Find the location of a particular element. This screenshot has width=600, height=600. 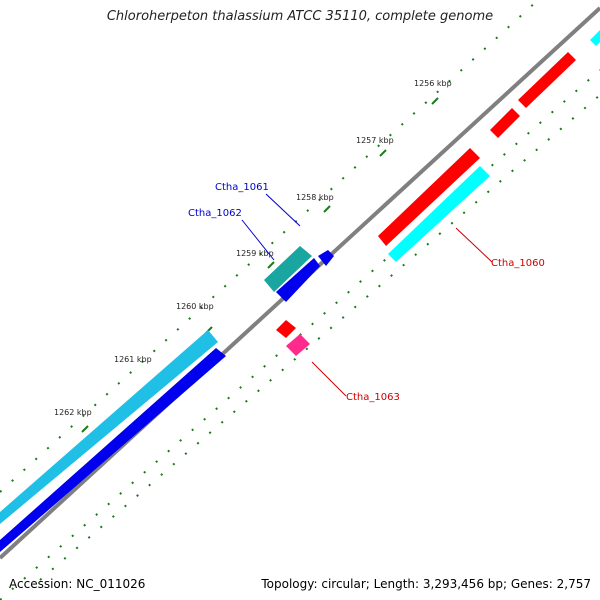

tick-label: 1259 kbp is located at coordinates (255, 253).